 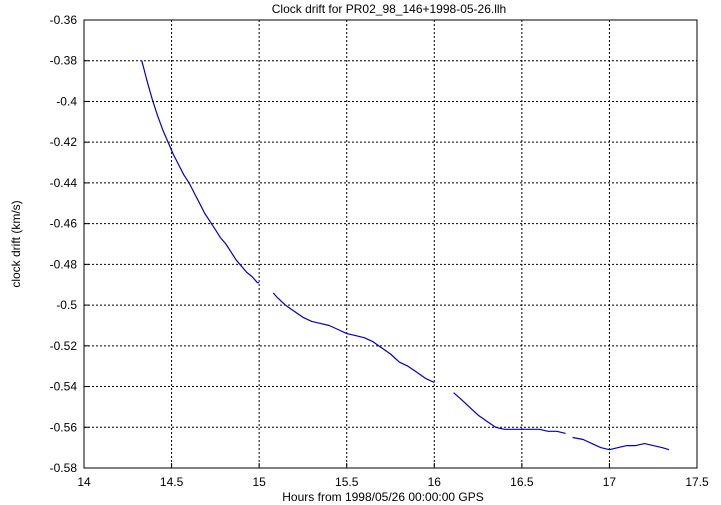 I want to click on y-tick-label: -0.56, so click(x=64, y=427).